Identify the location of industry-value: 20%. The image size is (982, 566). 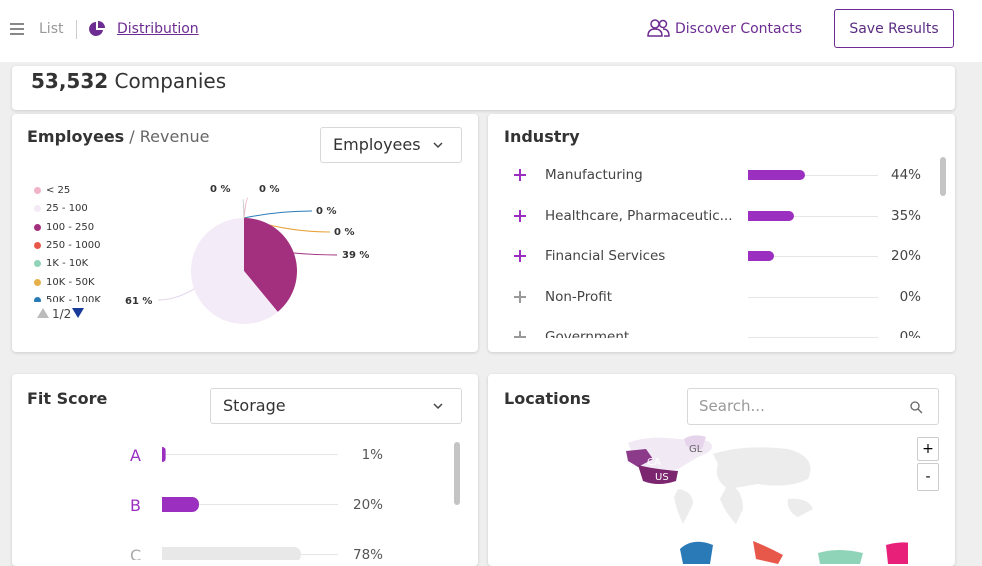
(905, 256).